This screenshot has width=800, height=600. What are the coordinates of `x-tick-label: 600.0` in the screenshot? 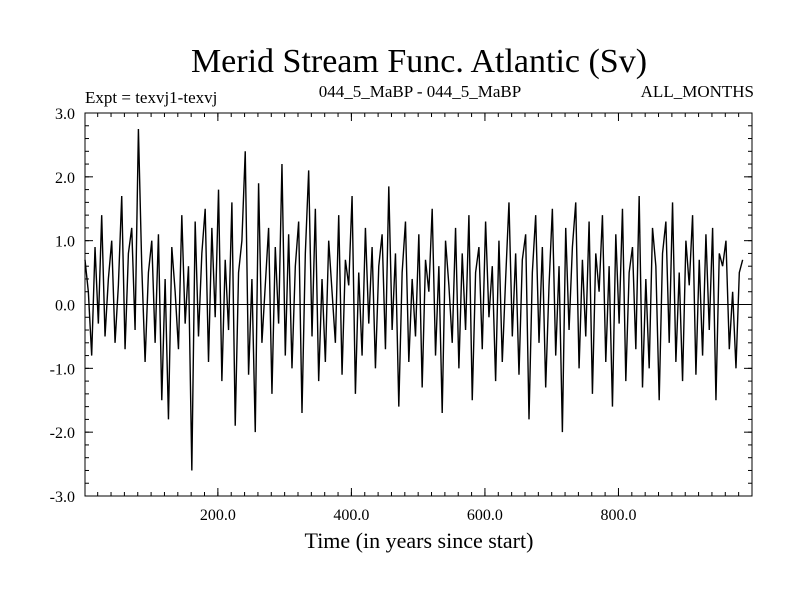 It's located at (485, 515).